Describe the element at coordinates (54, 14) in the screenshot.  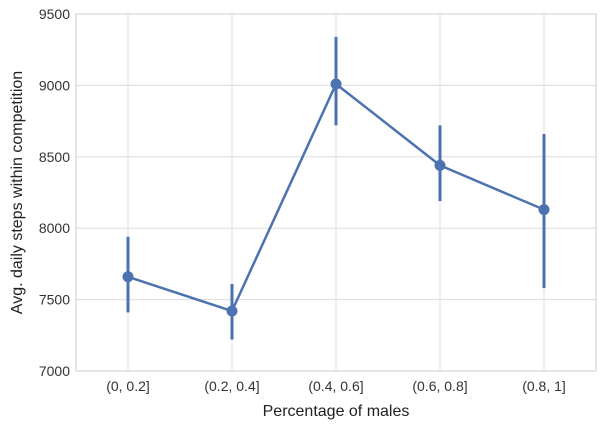
I see `y-tick-label: 9500` at that location.